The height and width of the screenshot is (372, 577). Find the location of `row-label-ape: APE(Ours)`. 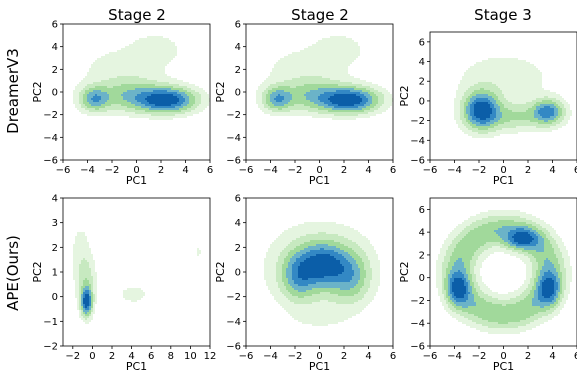

row-label-ape: APE(Ours) is located at coordinates (13, 273).